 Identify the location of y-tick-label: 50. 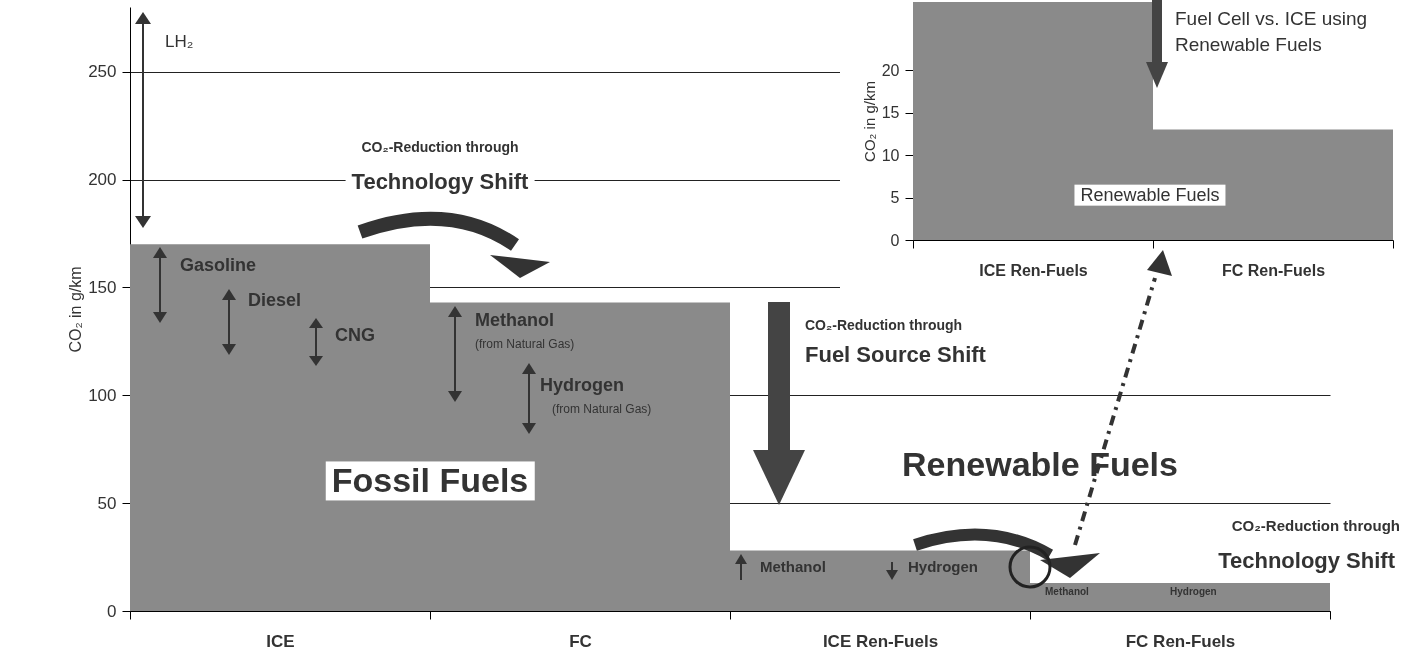
(107, 503).